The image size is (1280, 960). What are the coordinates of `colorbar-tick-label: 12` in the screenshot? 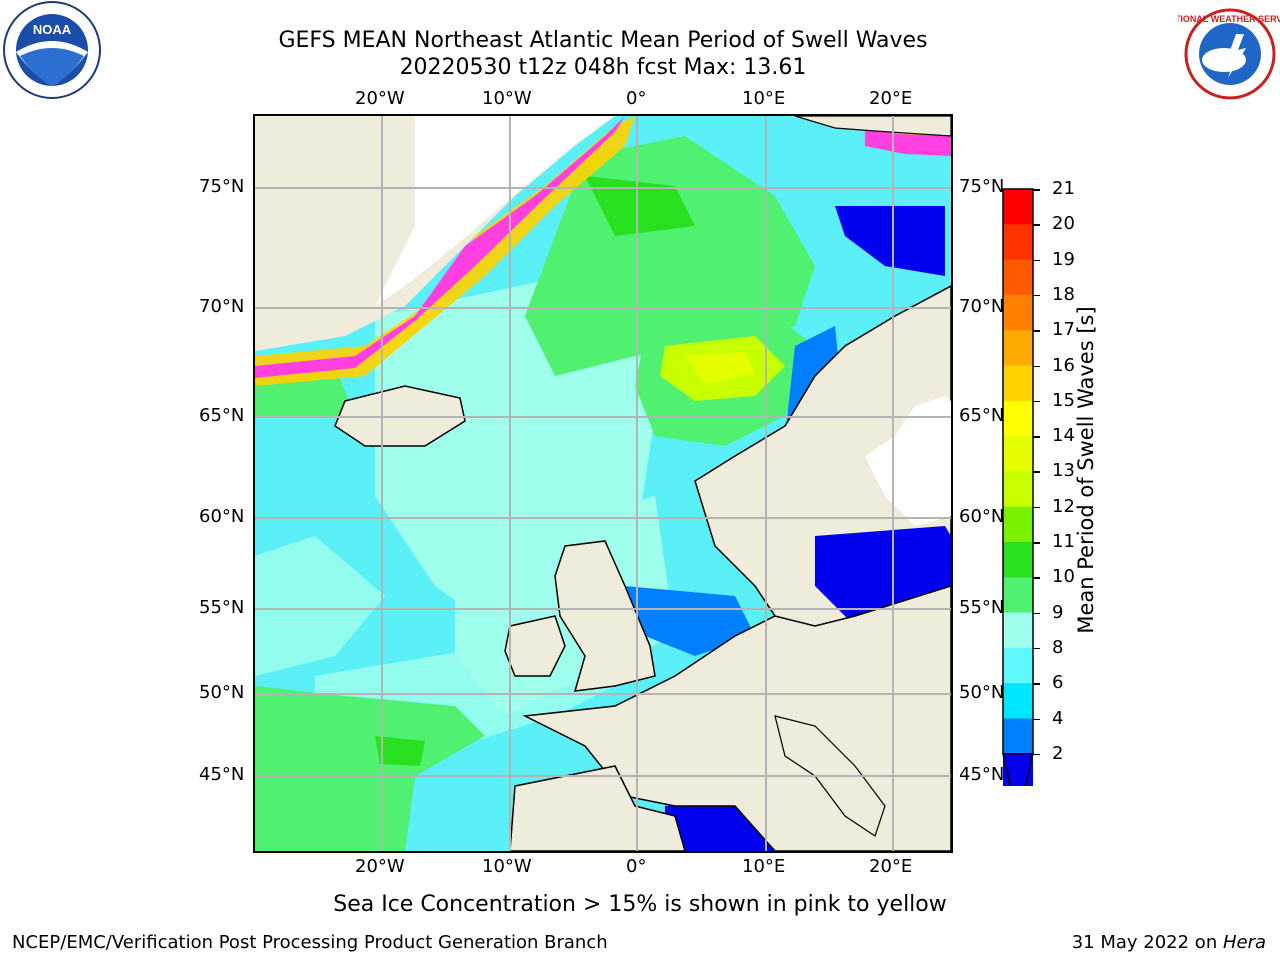 It's located at (1063, 506).